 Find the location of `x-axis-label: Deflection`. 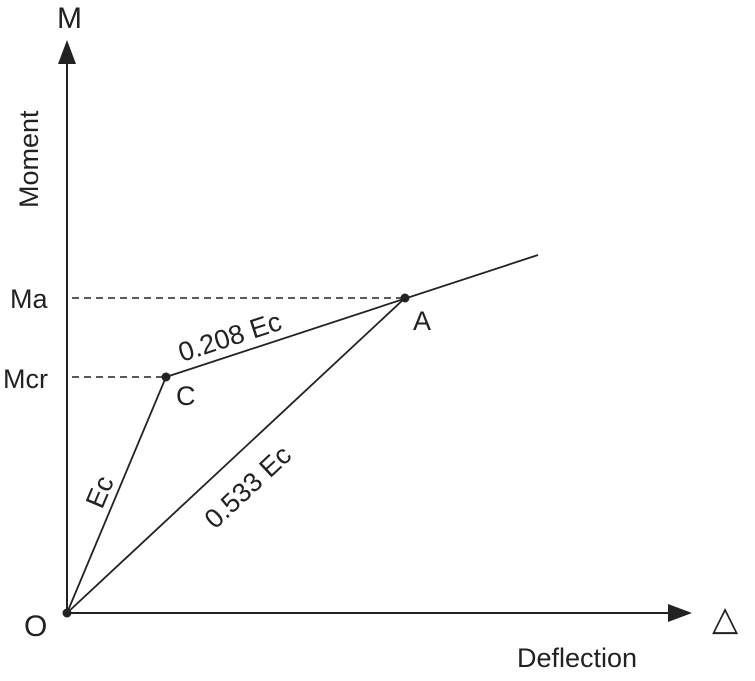

x-axis-label: Deflection is located at coordinates (577, 658).